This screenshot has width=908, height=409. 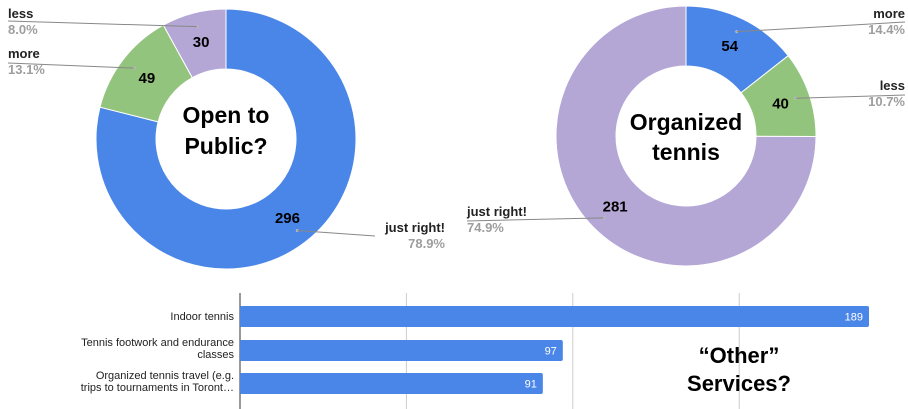 What do you see at coordinates (739, 383) in the screenshot?
I see `bar-chart-title-line-2: Services?` at bounding box center [739, 383].